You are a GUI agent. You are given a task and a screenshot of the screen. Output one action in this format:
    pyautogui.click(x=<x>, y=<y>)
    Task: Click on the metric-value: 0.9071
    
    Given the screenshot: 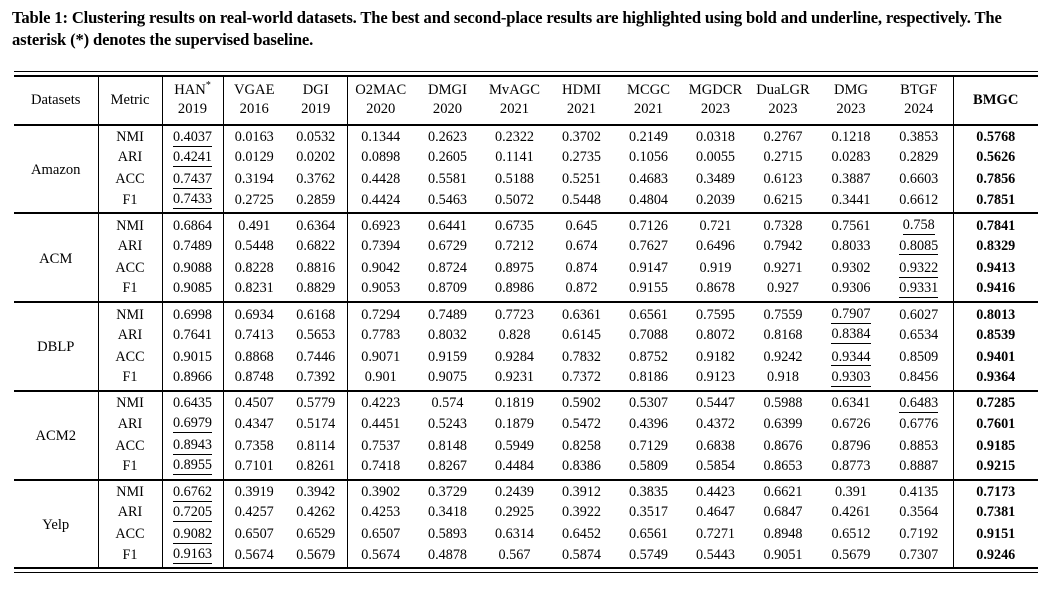 What is the action you would take?
    pyautogui.click(x=381, y=356)
    